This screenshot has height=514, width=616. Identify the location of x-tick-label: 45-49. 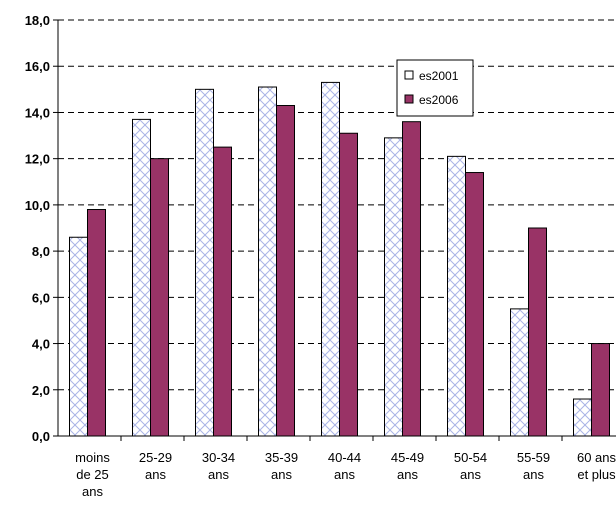
(407, 457).